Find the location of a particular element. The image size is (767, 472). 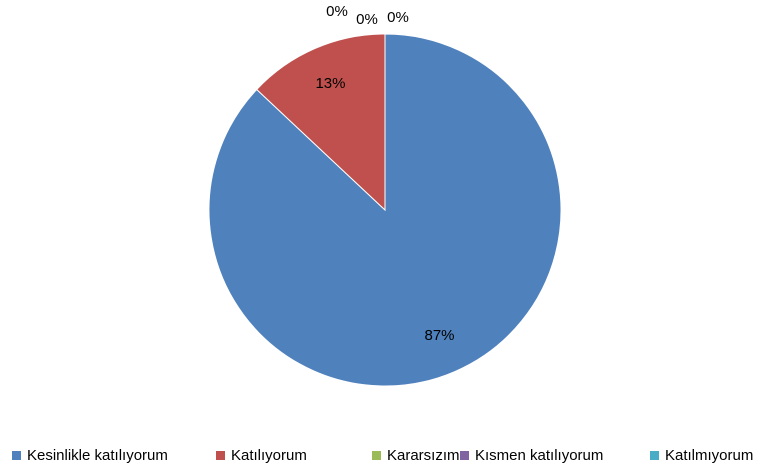

data-label: 13% is located at coordinates (330, 83).